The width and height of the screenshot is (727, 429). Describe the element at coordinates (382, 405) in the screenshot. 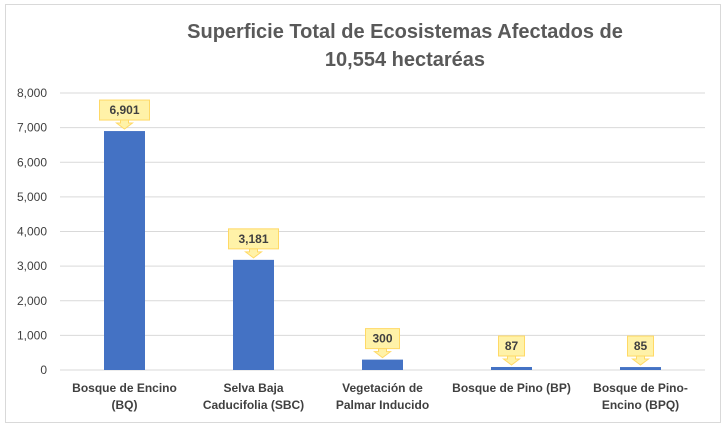

I see `category-label: Palmar Inducido` at that location.